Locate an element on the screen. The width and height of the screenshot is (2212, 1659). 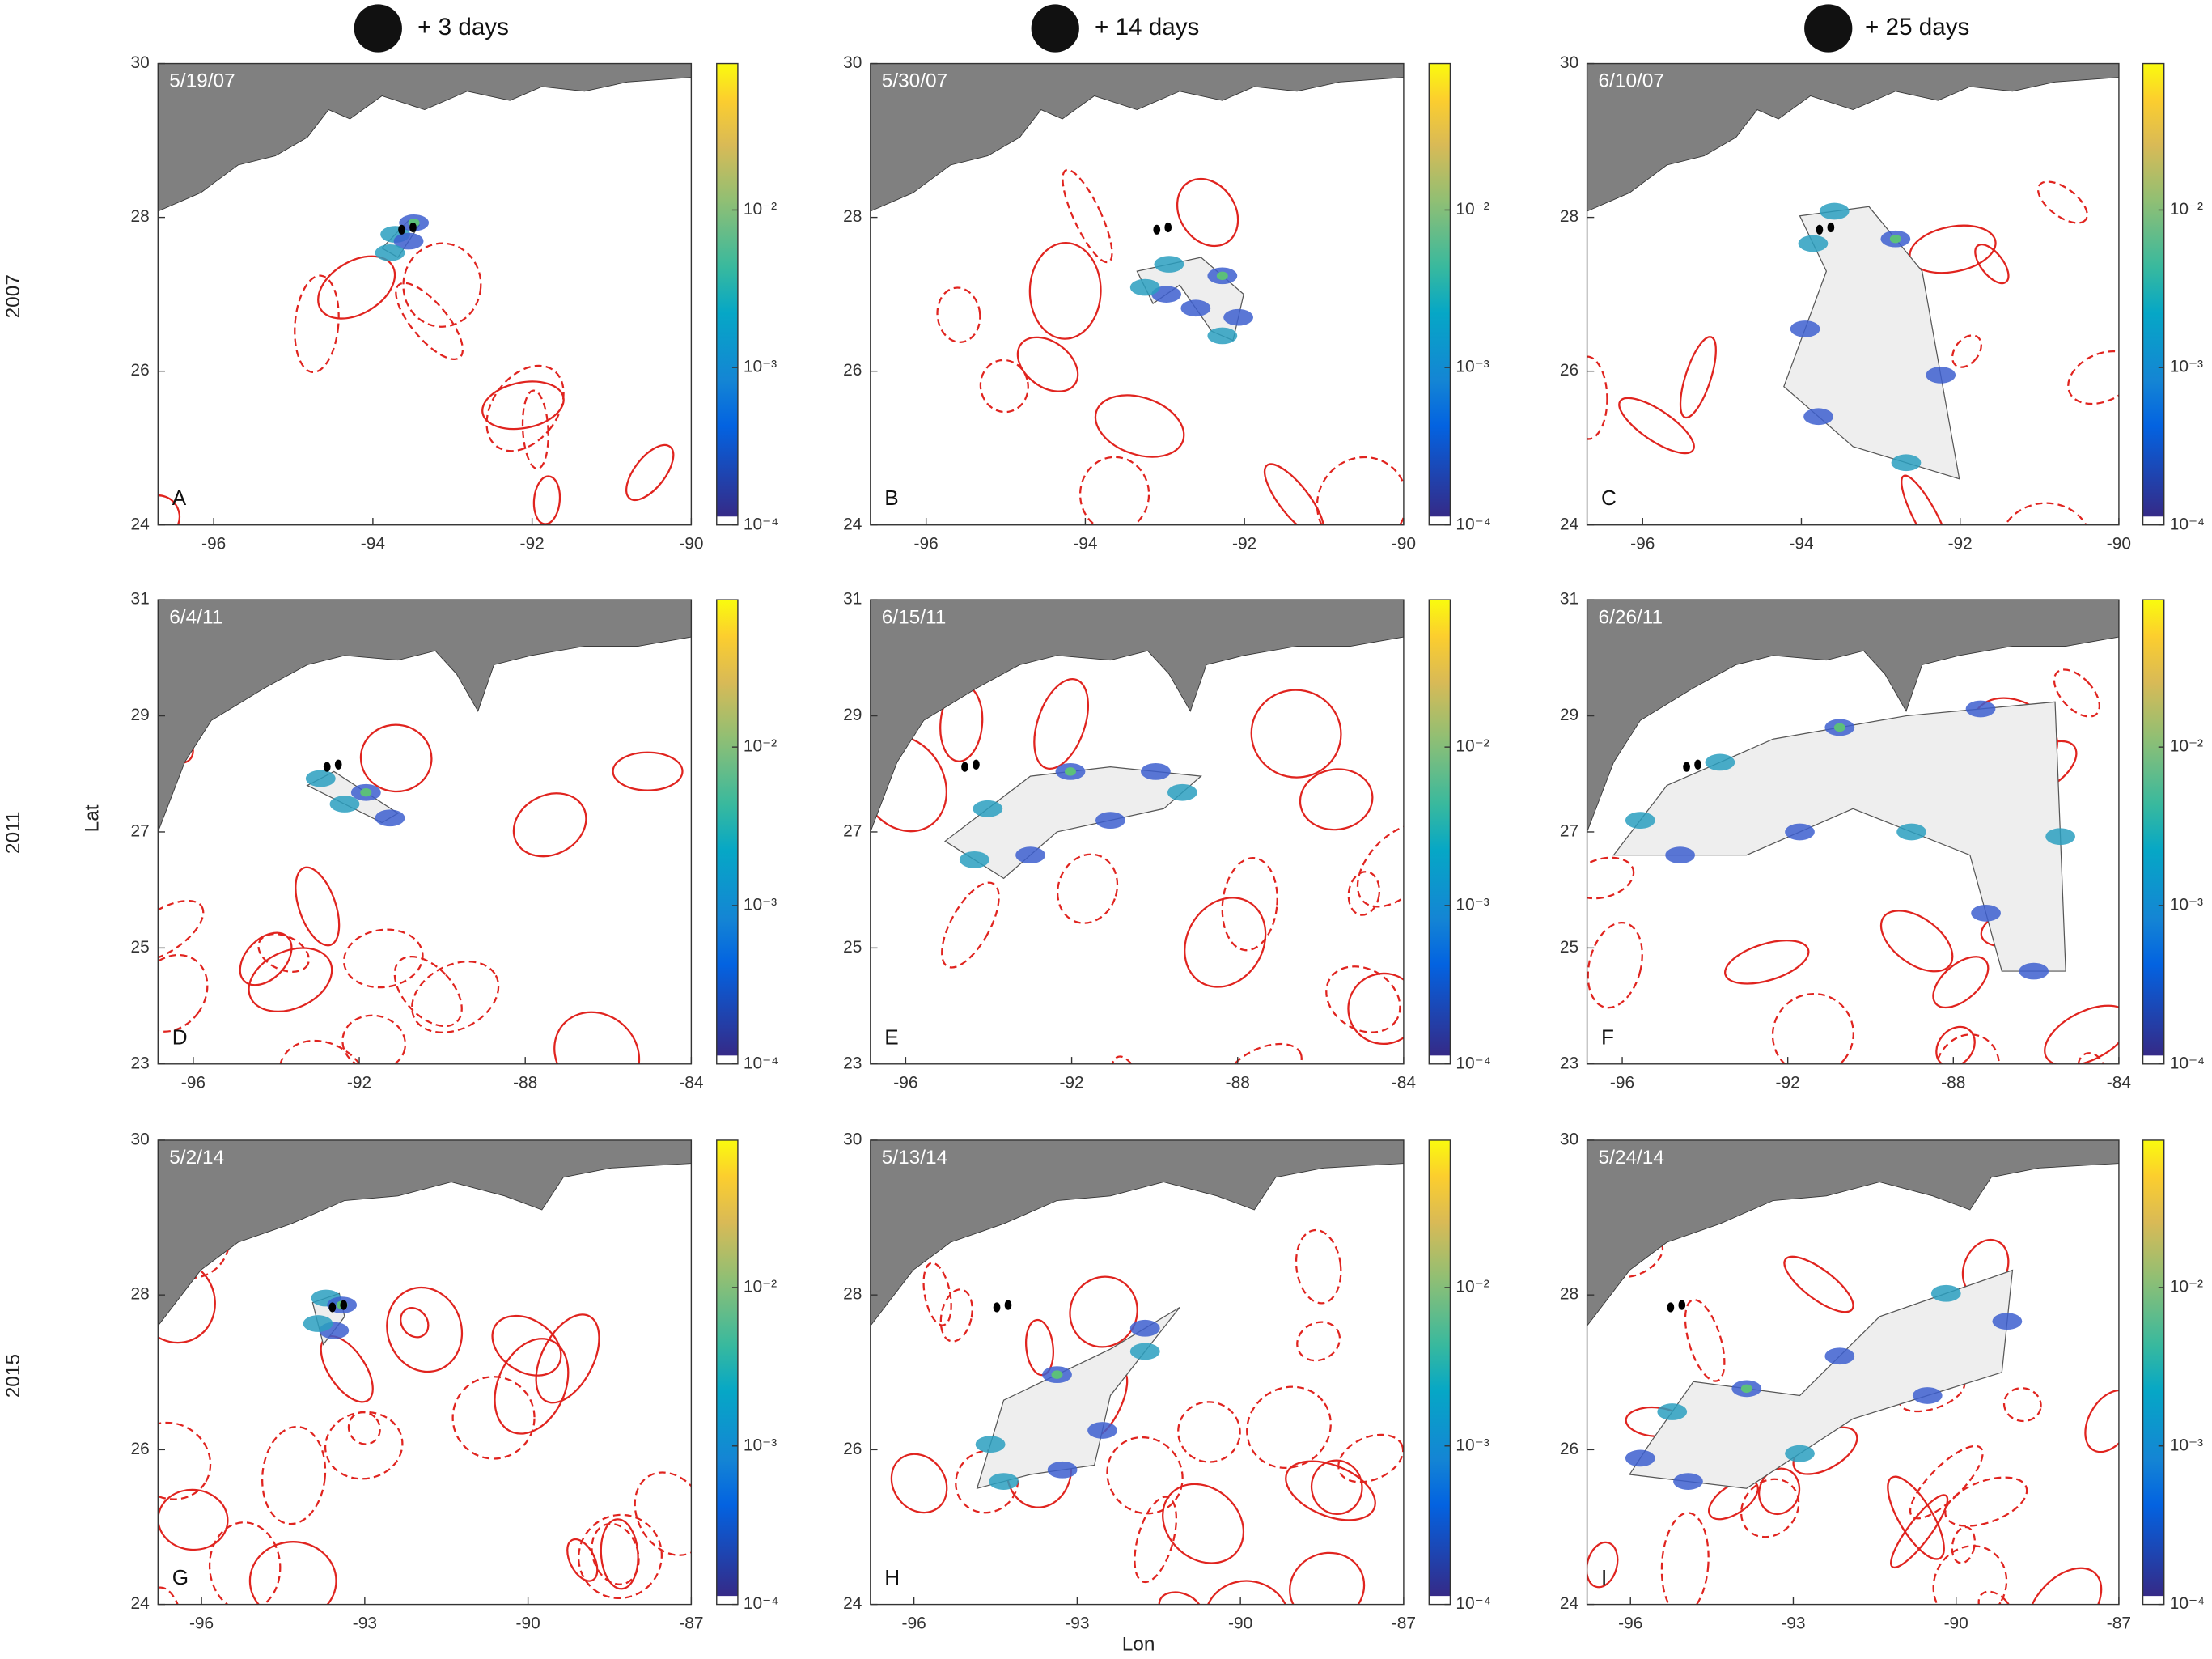
y-tick-label: 30 is located at coordinates (140, 62).